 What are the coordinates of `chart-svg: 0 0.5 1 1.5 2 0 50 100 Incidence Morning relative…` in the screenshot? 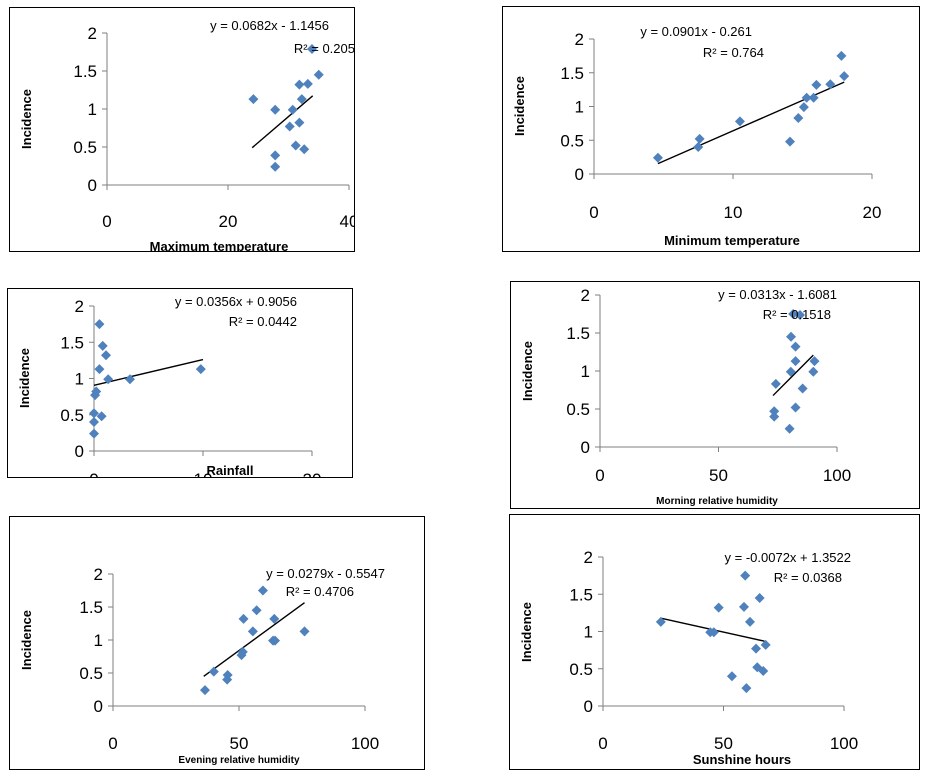 It's located at (715, 395).